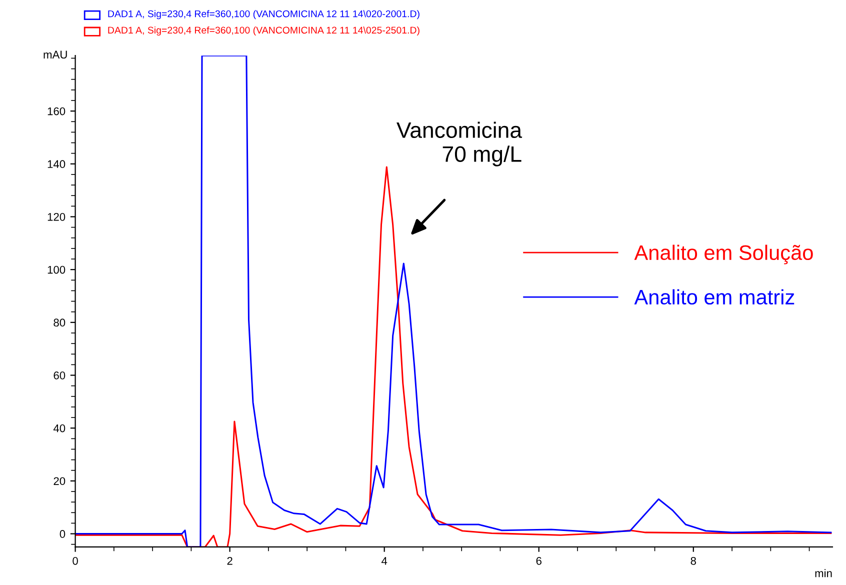  Describe the element at coordinates (57, 164) in the screenshot. I see `y-tick-label: 140` at that location.